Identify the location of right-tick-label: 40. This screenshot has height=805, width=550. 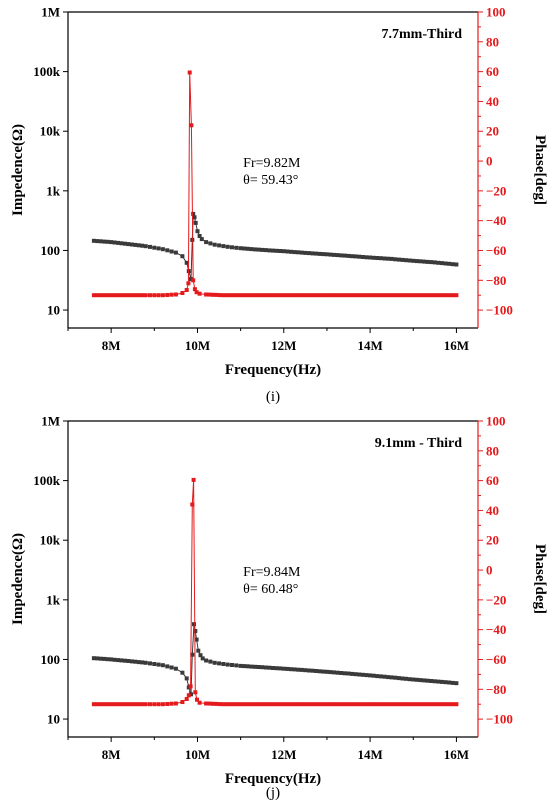
(492, 101).